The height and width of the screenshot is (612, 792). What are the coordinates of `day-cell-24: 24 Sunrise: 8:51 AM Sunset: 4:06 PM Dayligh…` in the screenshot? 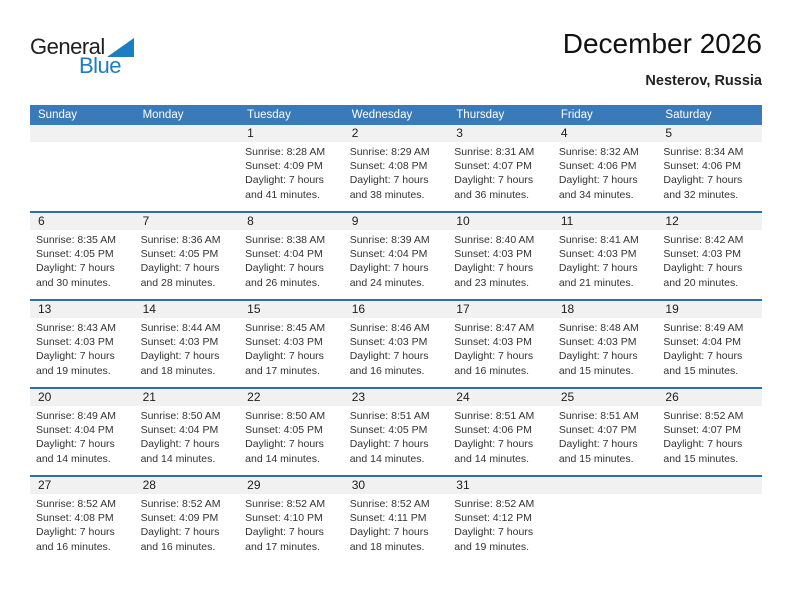 It's located at (500, 432).